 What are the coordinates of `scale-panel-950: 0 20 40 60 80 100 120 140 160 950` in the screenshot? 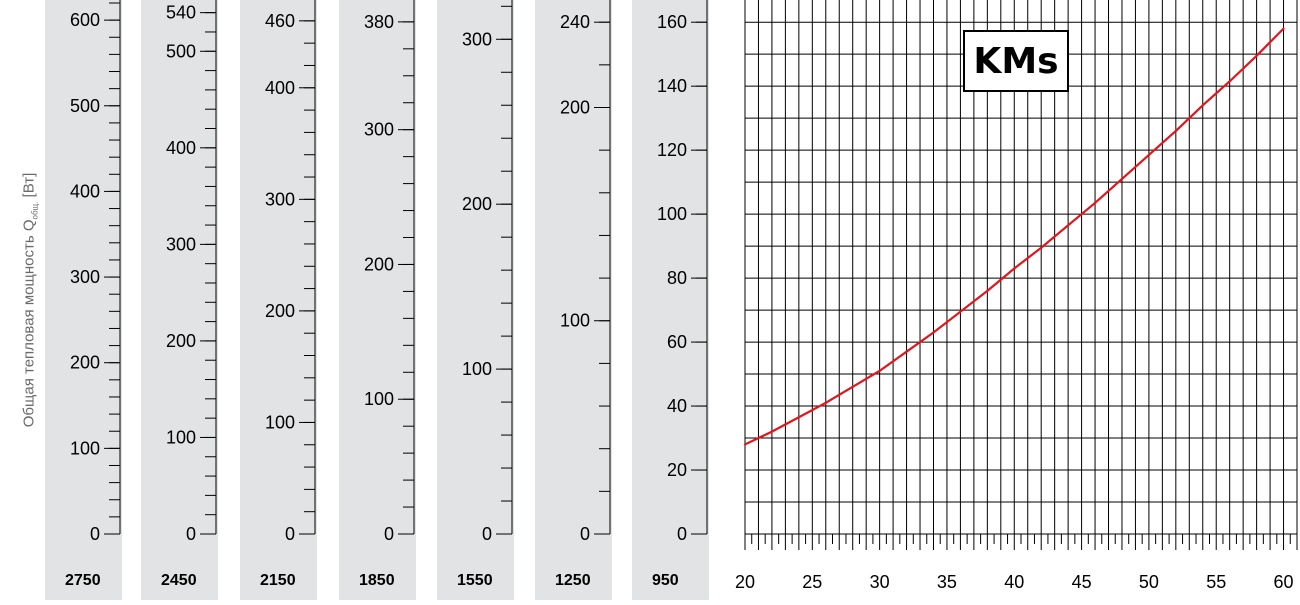 It's located at (670, 300).